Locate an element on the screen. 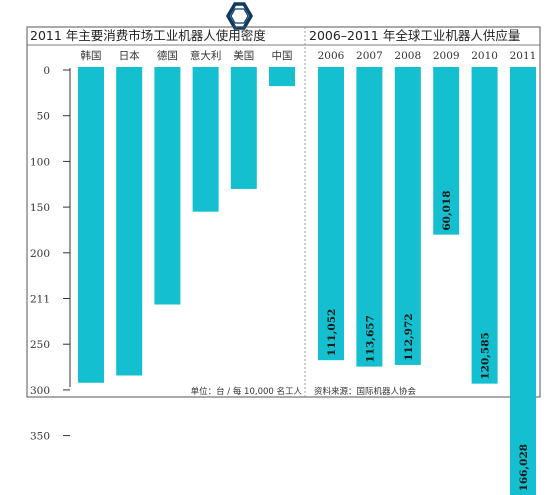  data-label: 113,657 is located at coordinates (370, 339).